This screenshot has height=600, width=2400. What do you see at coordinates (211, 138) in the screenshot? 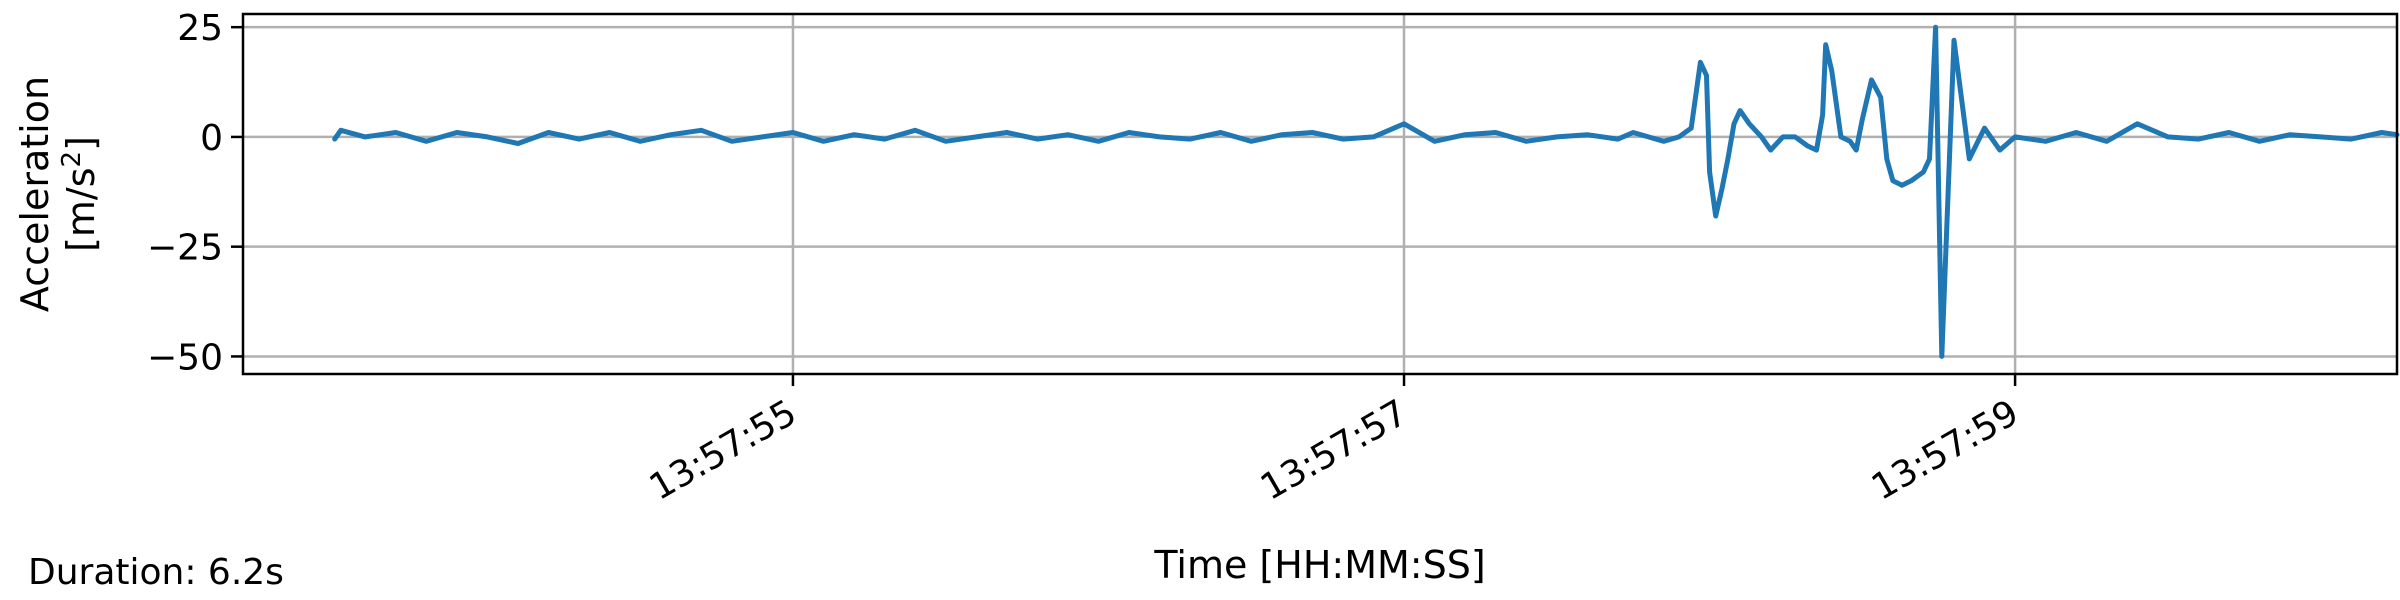
I see `y-tick-label: 0` at bounding box center [211, 138].